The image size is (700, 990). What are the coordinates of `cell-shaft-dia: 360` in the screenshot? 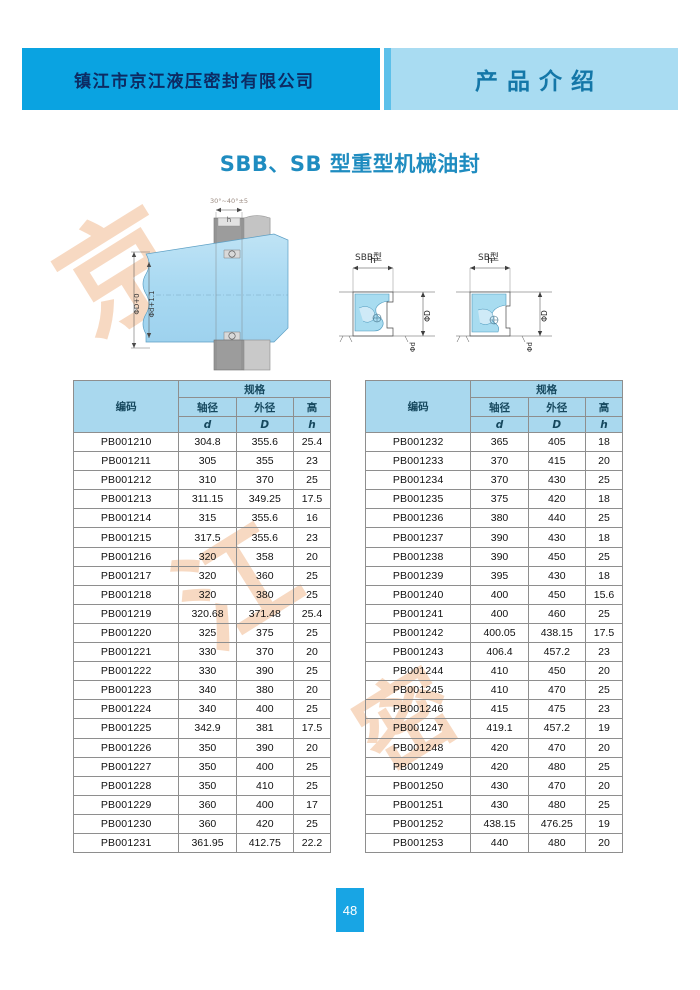 It's located at (207, 804).